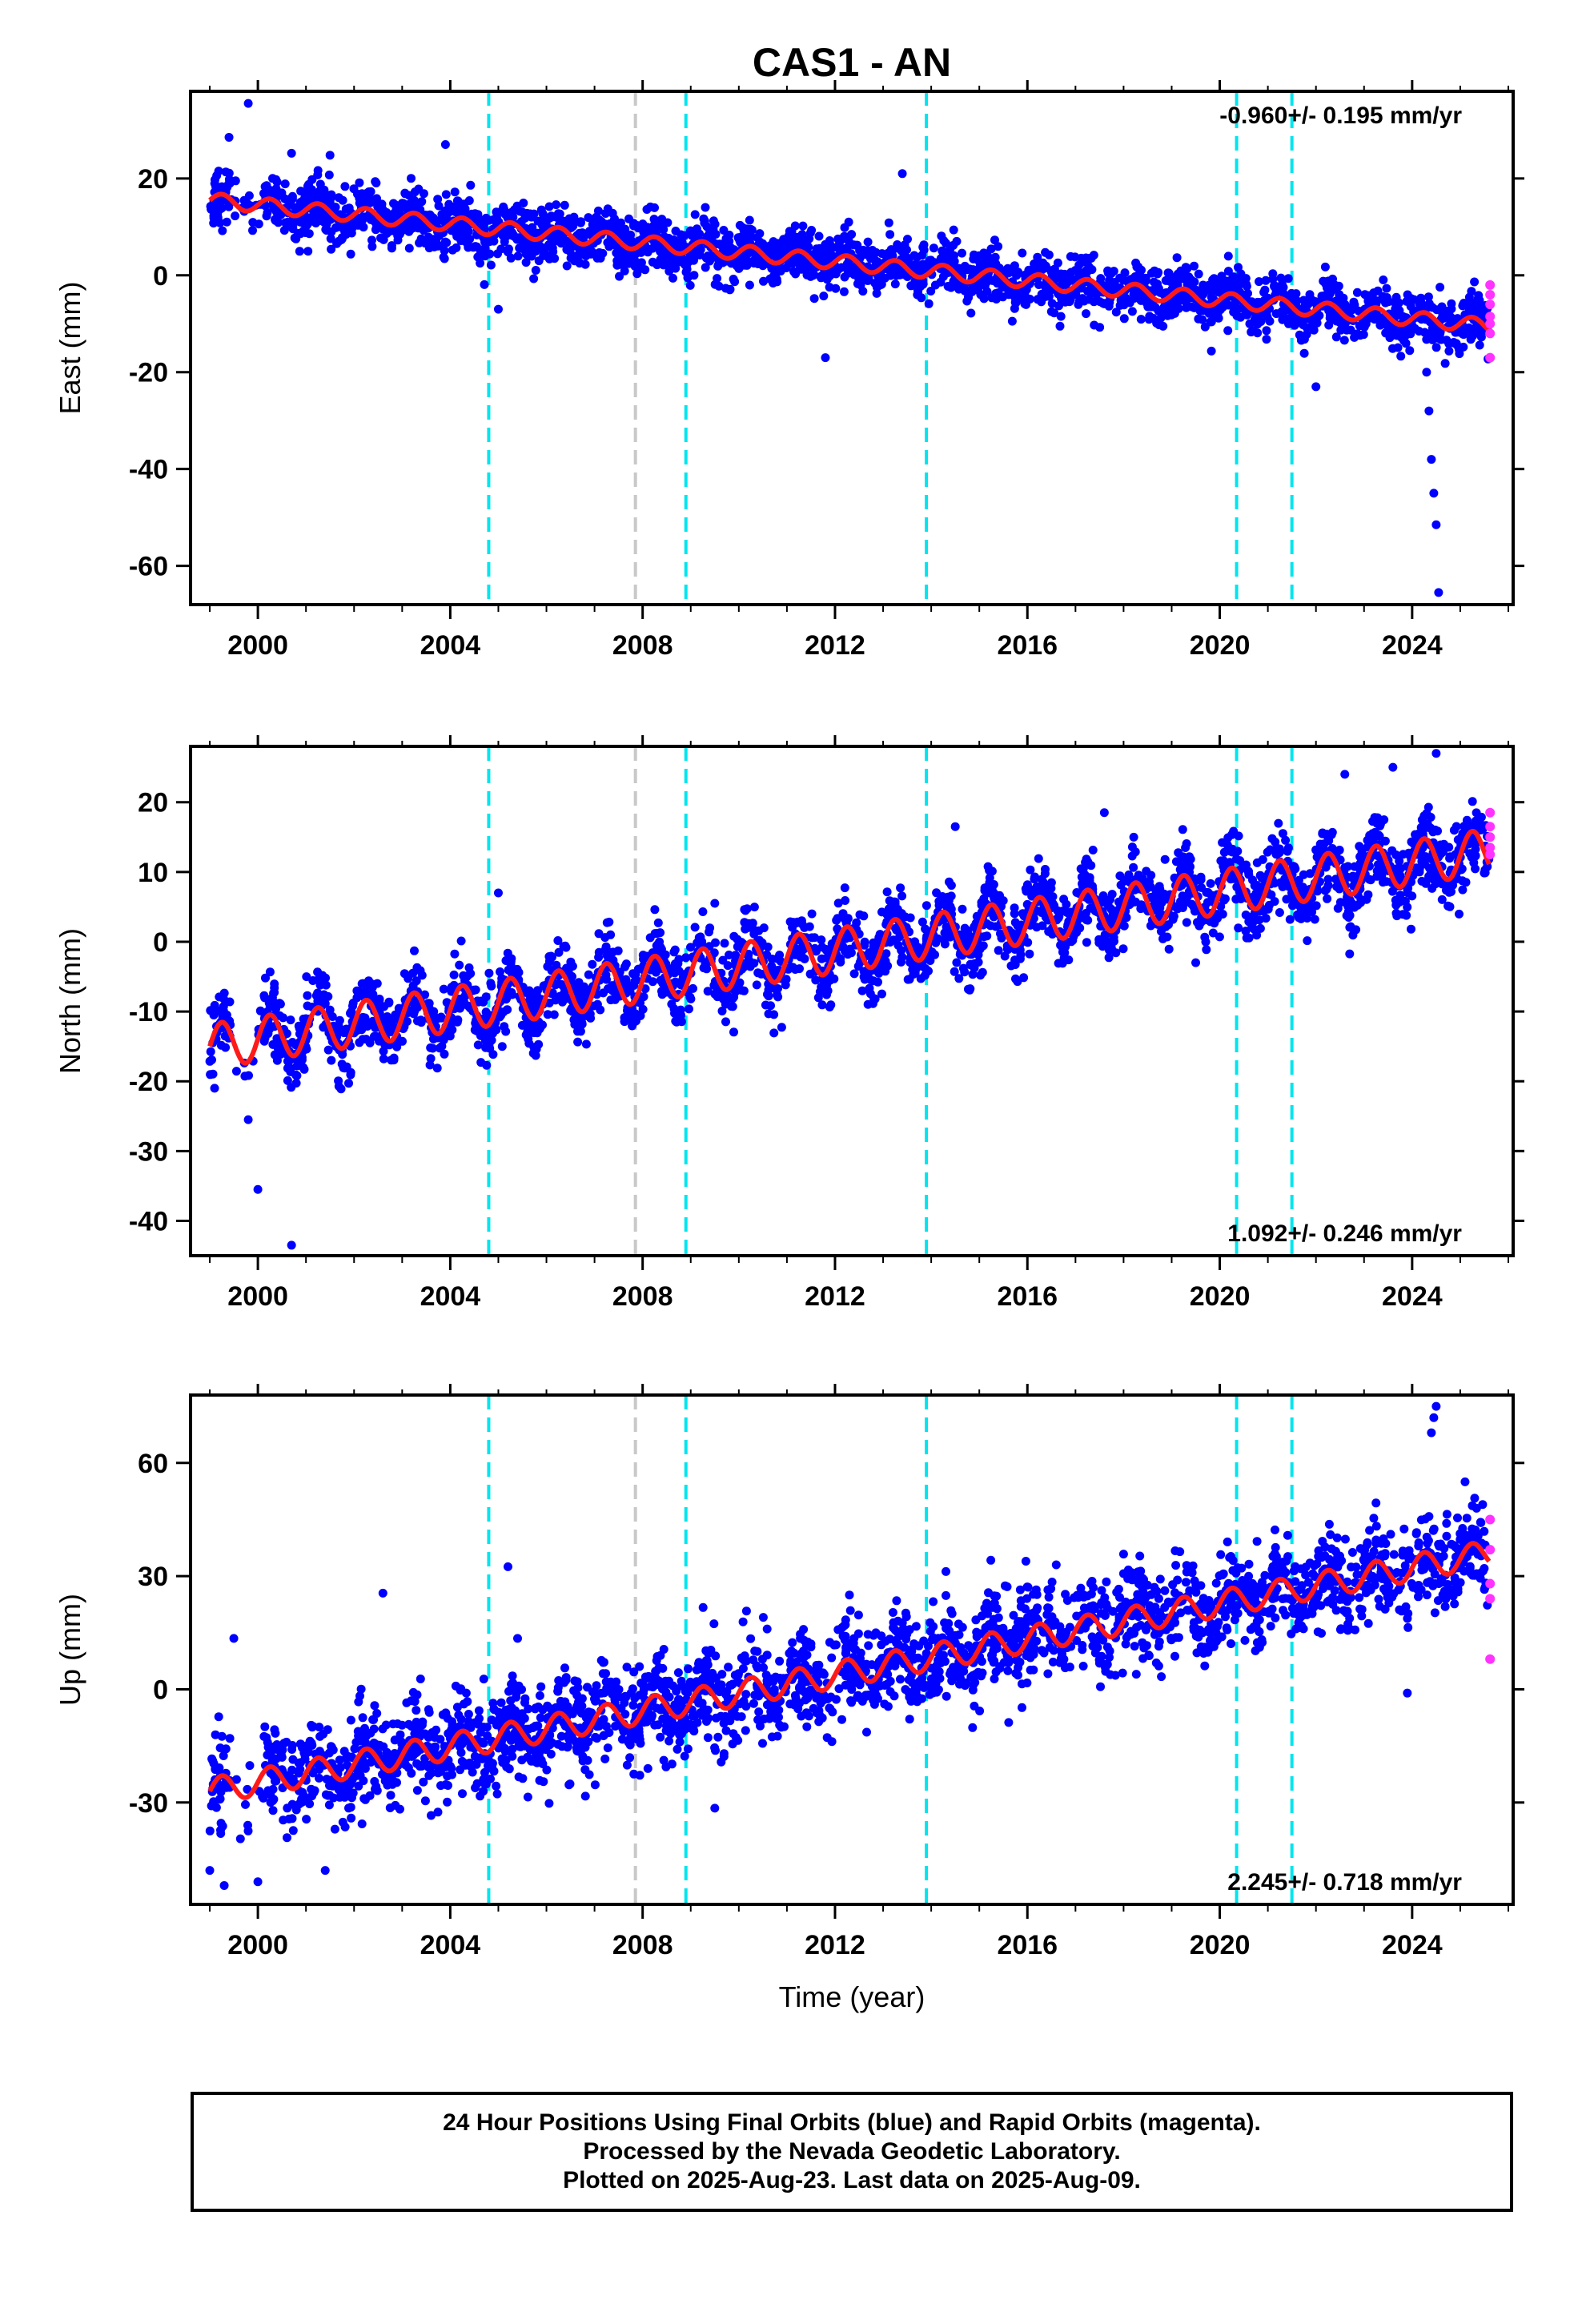 The height and width of the screenshot is (2324, 1582). Describe the element at coordinates (850, 267) in the screenshot. I see `east-final-orbit-points` at that location.